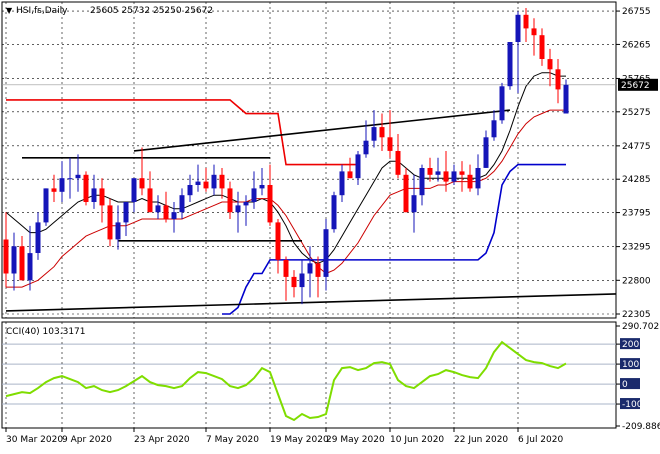 Image resolution: width=660 pixels, height=454 pixels. I want to click on indicator-y-tick-label: -100, so click(632, 405).